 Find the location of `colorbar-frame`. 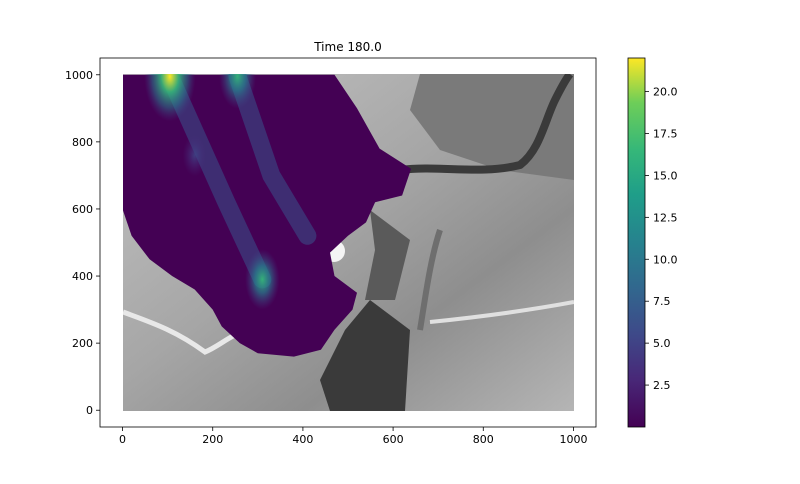

colorbar-frame is located at coordinates (636, 242).